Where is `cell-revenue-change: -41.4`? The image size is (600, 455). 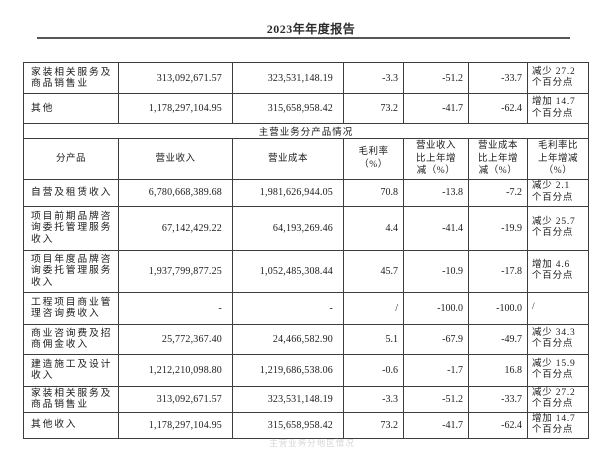 cell-revenue-change: -41.4 is located at coordinates (436, 228).